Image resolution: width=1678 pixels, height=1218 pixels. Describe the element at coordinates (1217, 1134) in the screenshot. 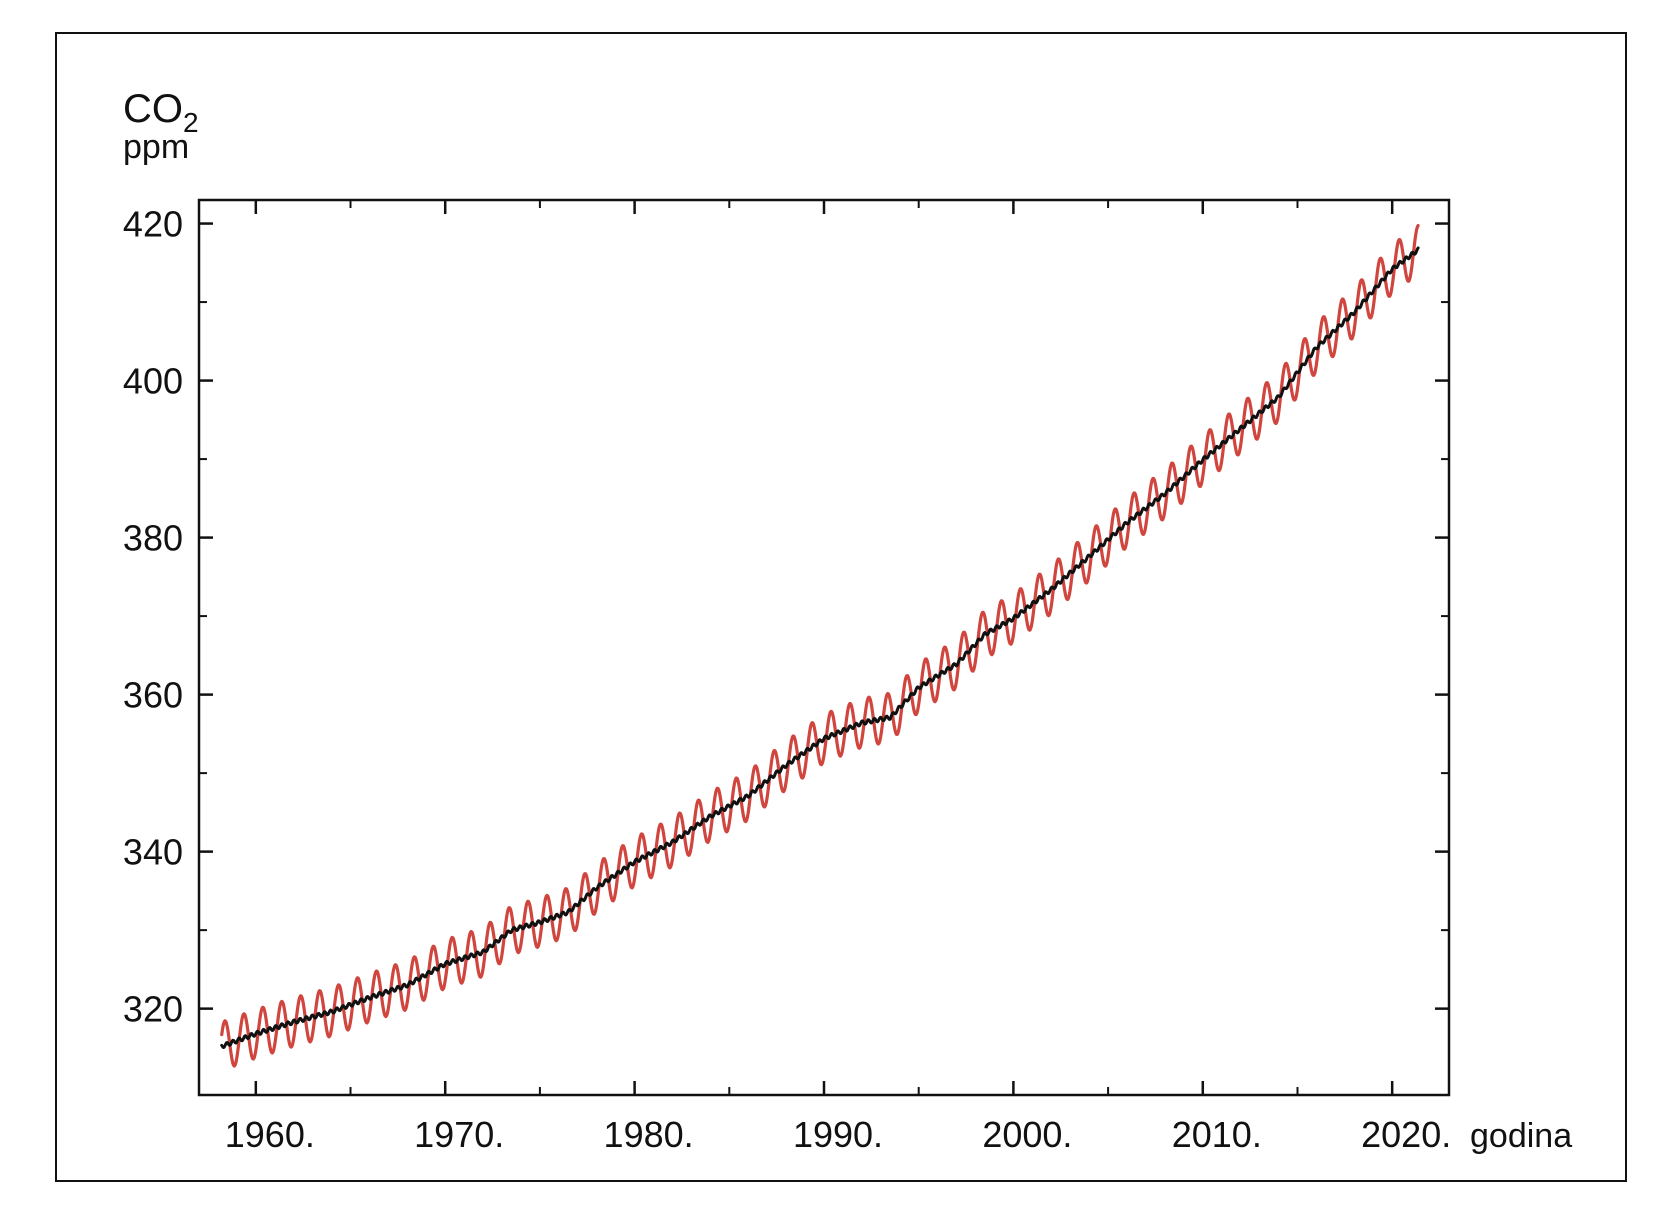

I see `x-tick-label: 2010.` at that location.